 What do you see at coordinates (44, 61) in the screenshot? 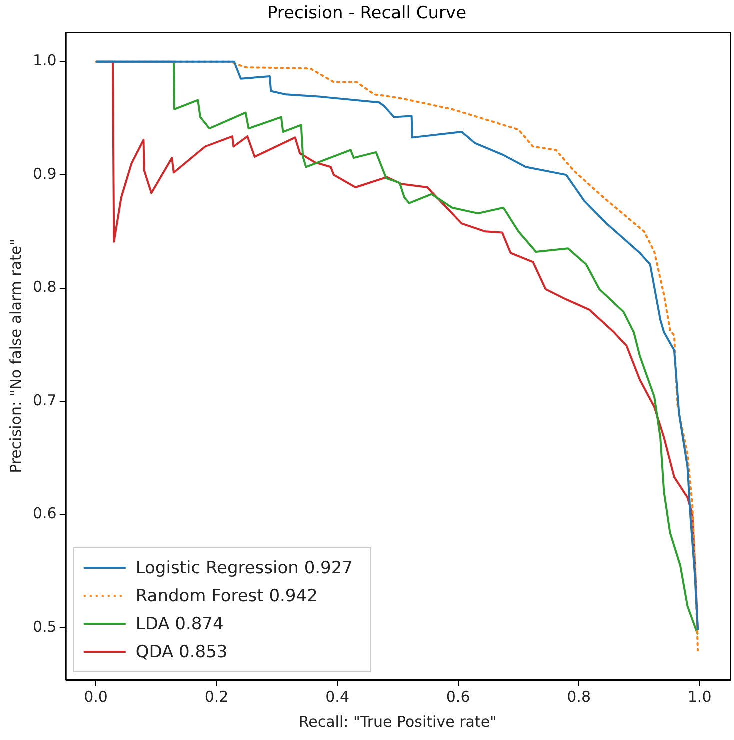
I see `y-tick-label: 1.0` at bounding box center [44, 61].